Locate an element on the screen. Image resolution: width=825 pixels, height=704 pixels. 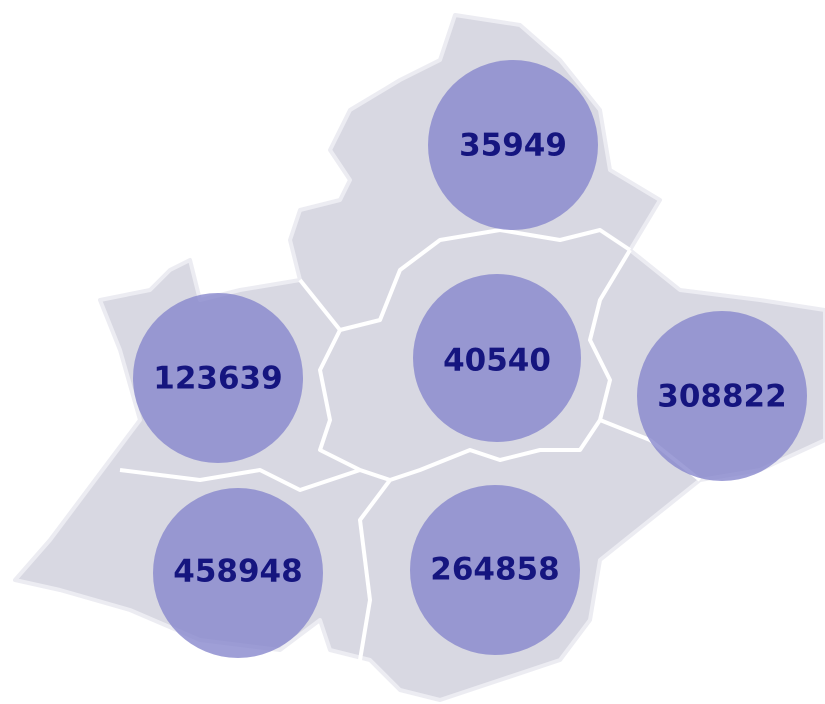
region-value: 35949 is located at coordinates (513, 146).